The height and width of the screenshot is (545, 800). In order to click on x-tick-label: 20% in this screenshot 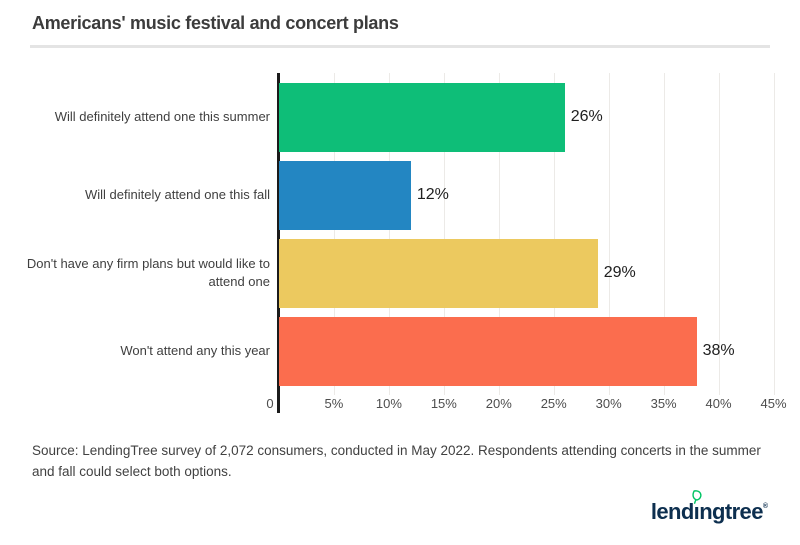, I will do `click(498, 403)`.